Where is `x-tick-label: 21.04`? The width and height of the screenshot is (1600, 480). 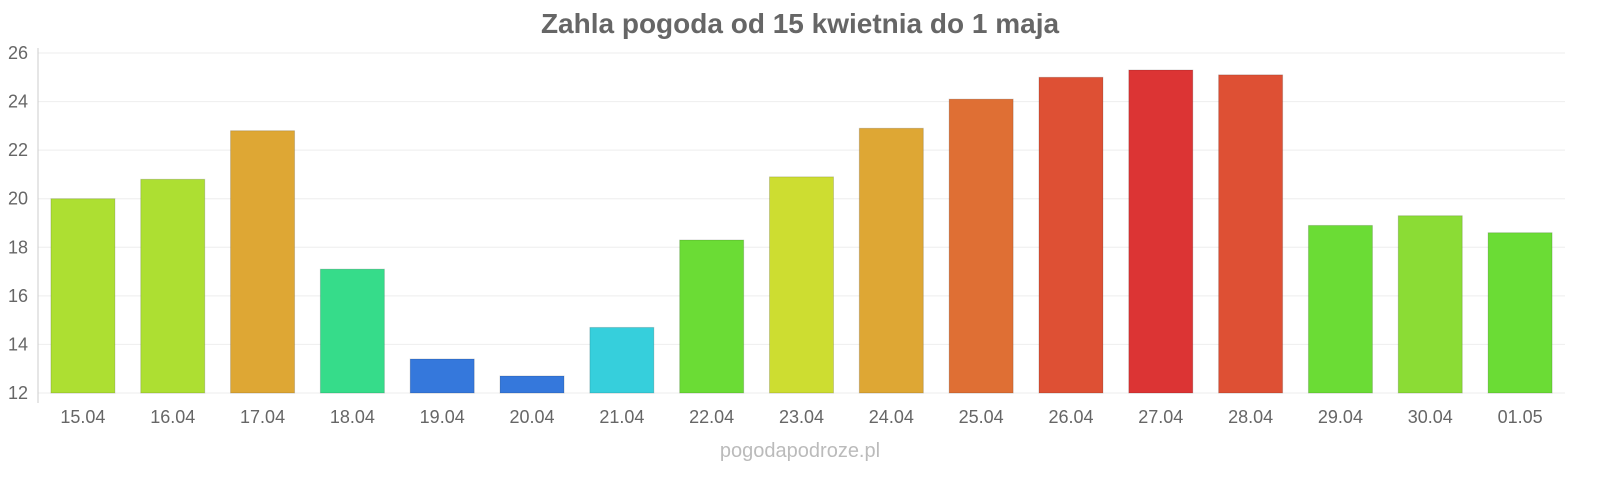 x-tick-label: 21.04 is located at coordinates (621, 417).